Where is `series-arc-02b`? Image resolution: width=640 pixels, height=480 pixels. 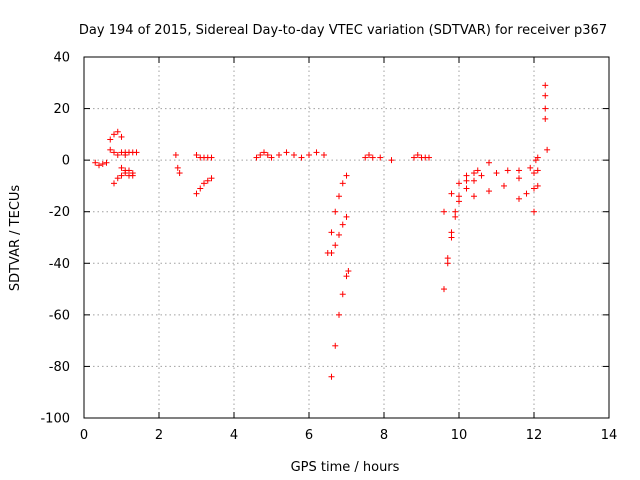
series-arc-02b is located at coordinates (204, 156).